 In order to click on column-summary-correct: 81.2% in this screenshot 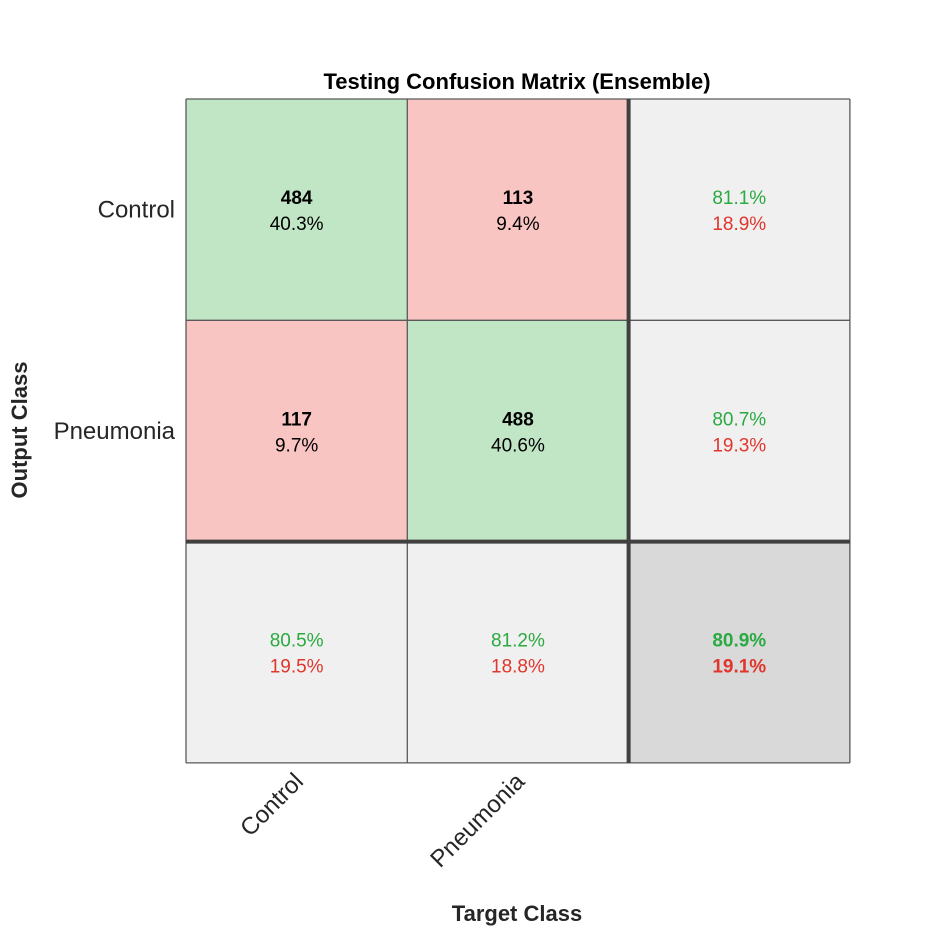, I will do `click(518, 641)`.